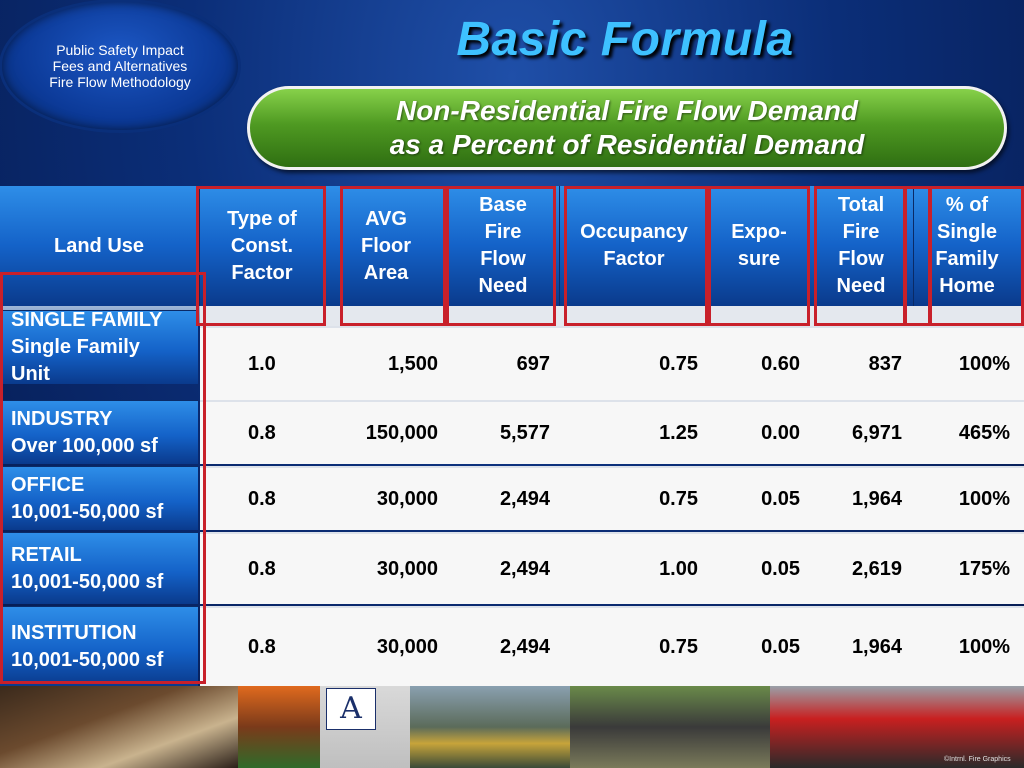  Describe the element at coordinates (99, 498) in the screenshot. I see `land-use-office: OFFICE 10,001-50,000 sf` at that location.